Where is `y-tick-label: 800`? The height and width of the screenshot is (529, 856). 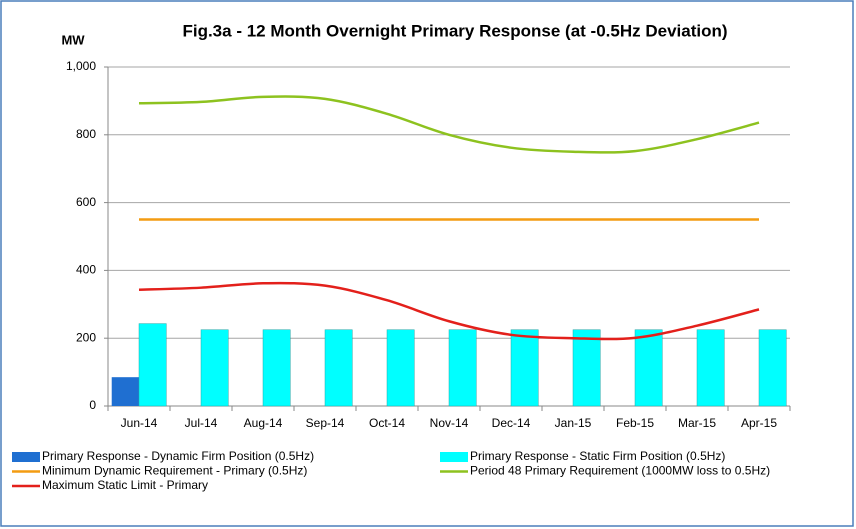
y-tick-label: 800 is located at coordinates (86, 134).